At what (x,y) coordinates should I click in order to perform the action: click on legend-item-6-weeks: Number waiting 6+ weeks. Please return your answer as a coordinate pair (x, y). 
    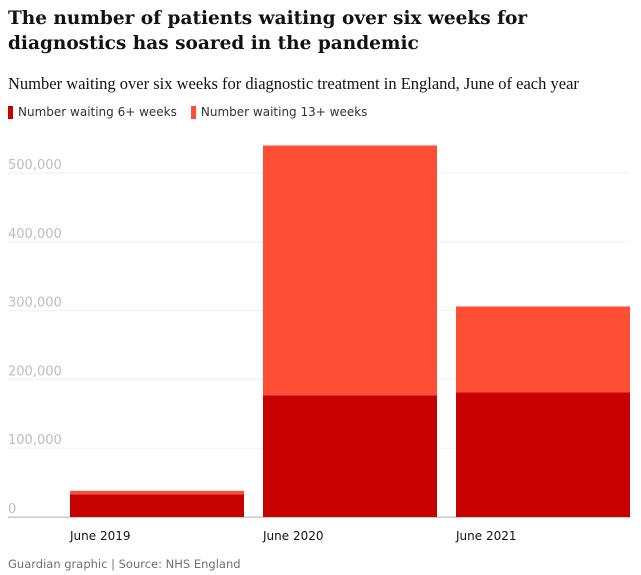
    Looking at the image, I should click on (92, 112).